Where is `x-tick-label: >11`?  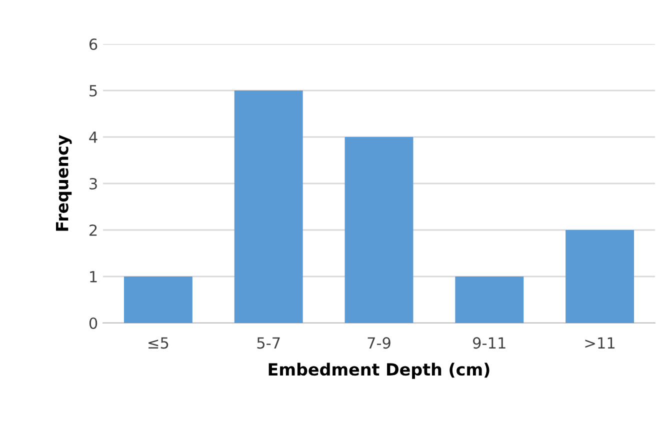 x-tick-label: >11 is located at coordinates (600, 342).